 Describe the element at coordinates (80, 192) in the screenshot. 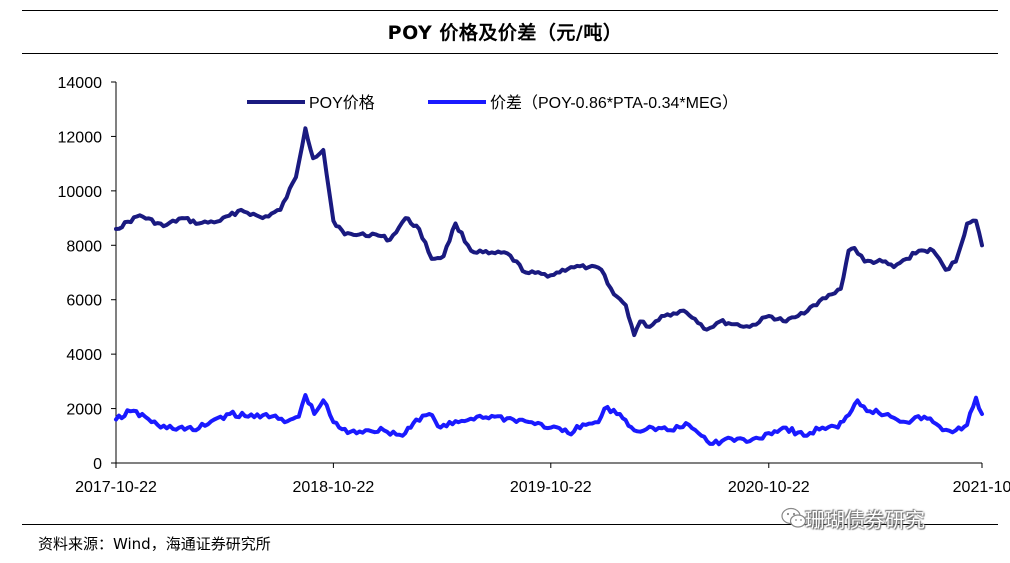

I see `y-tick-label: 10000` at that location.